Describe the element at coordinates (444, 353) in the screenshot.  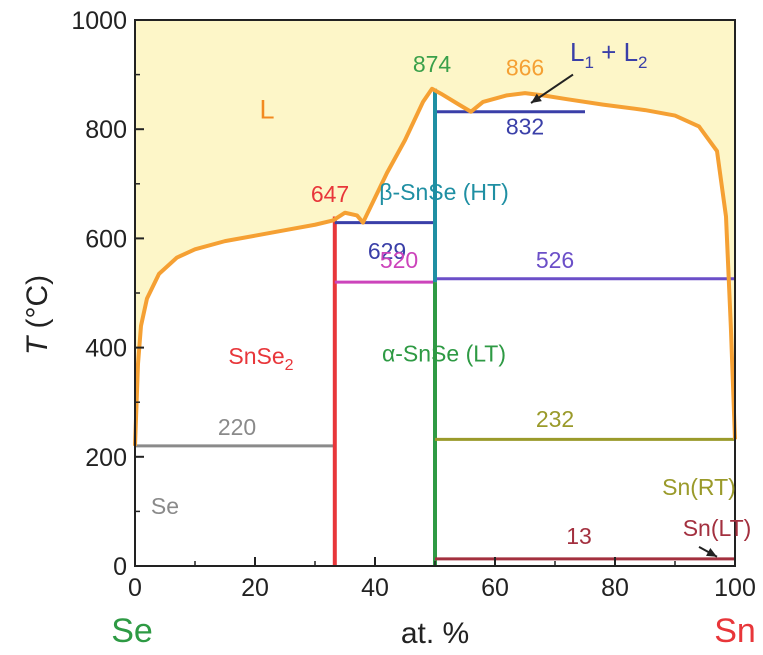
I see `label-alpha-snse: α-SnSe (LT)` at that location.